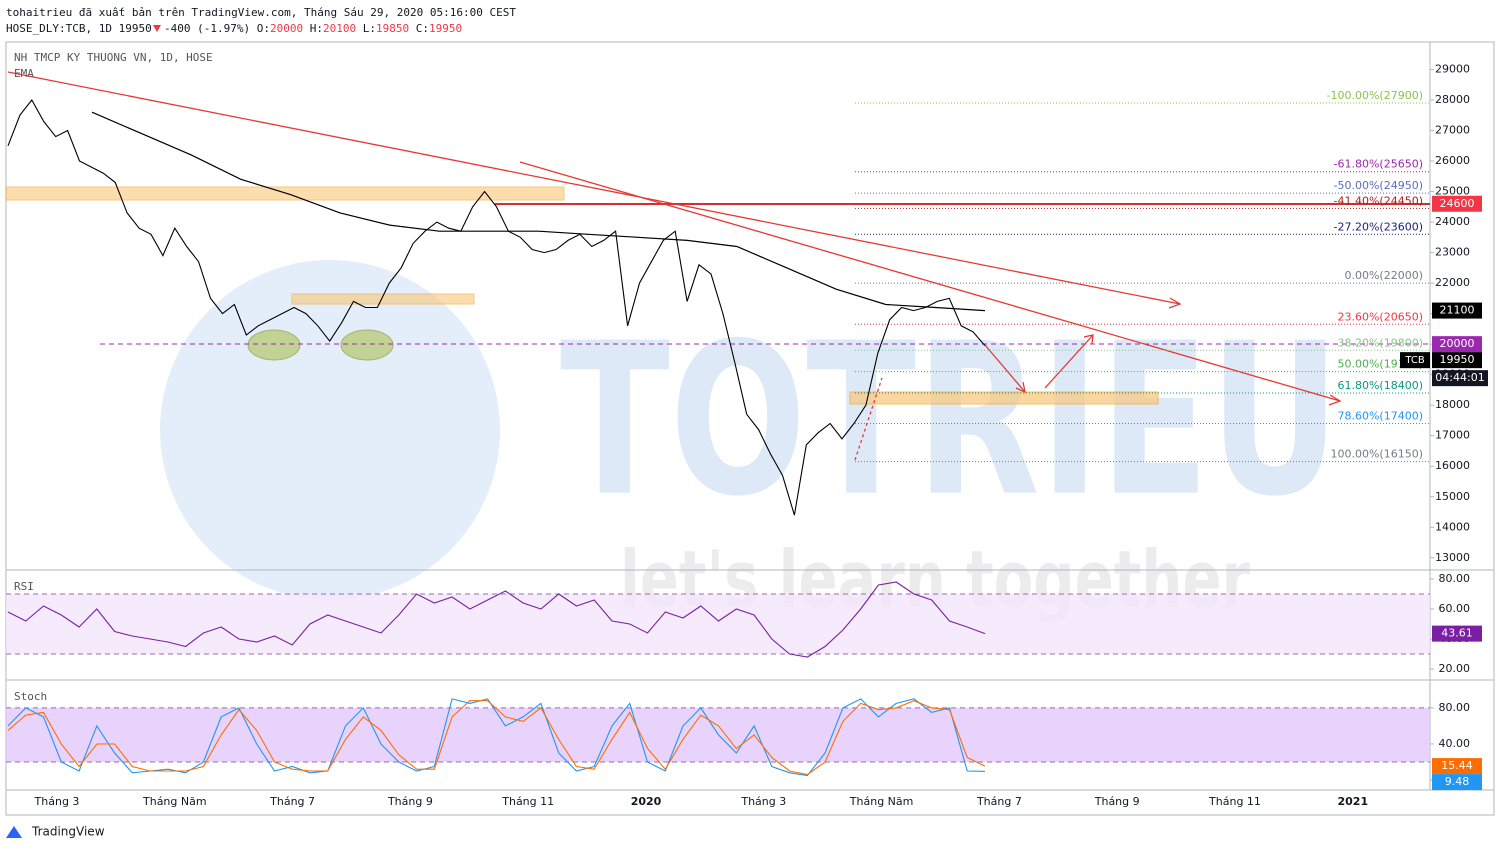 The image size is (1500, 850). I want to click on y-tick-label: 16000, so click(1452, 465).